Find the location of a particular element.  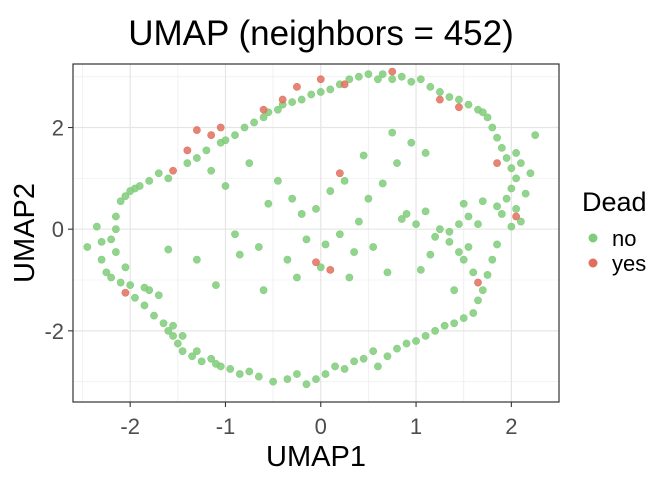

legend: Dead no yes is located at coordinates (614, 231).